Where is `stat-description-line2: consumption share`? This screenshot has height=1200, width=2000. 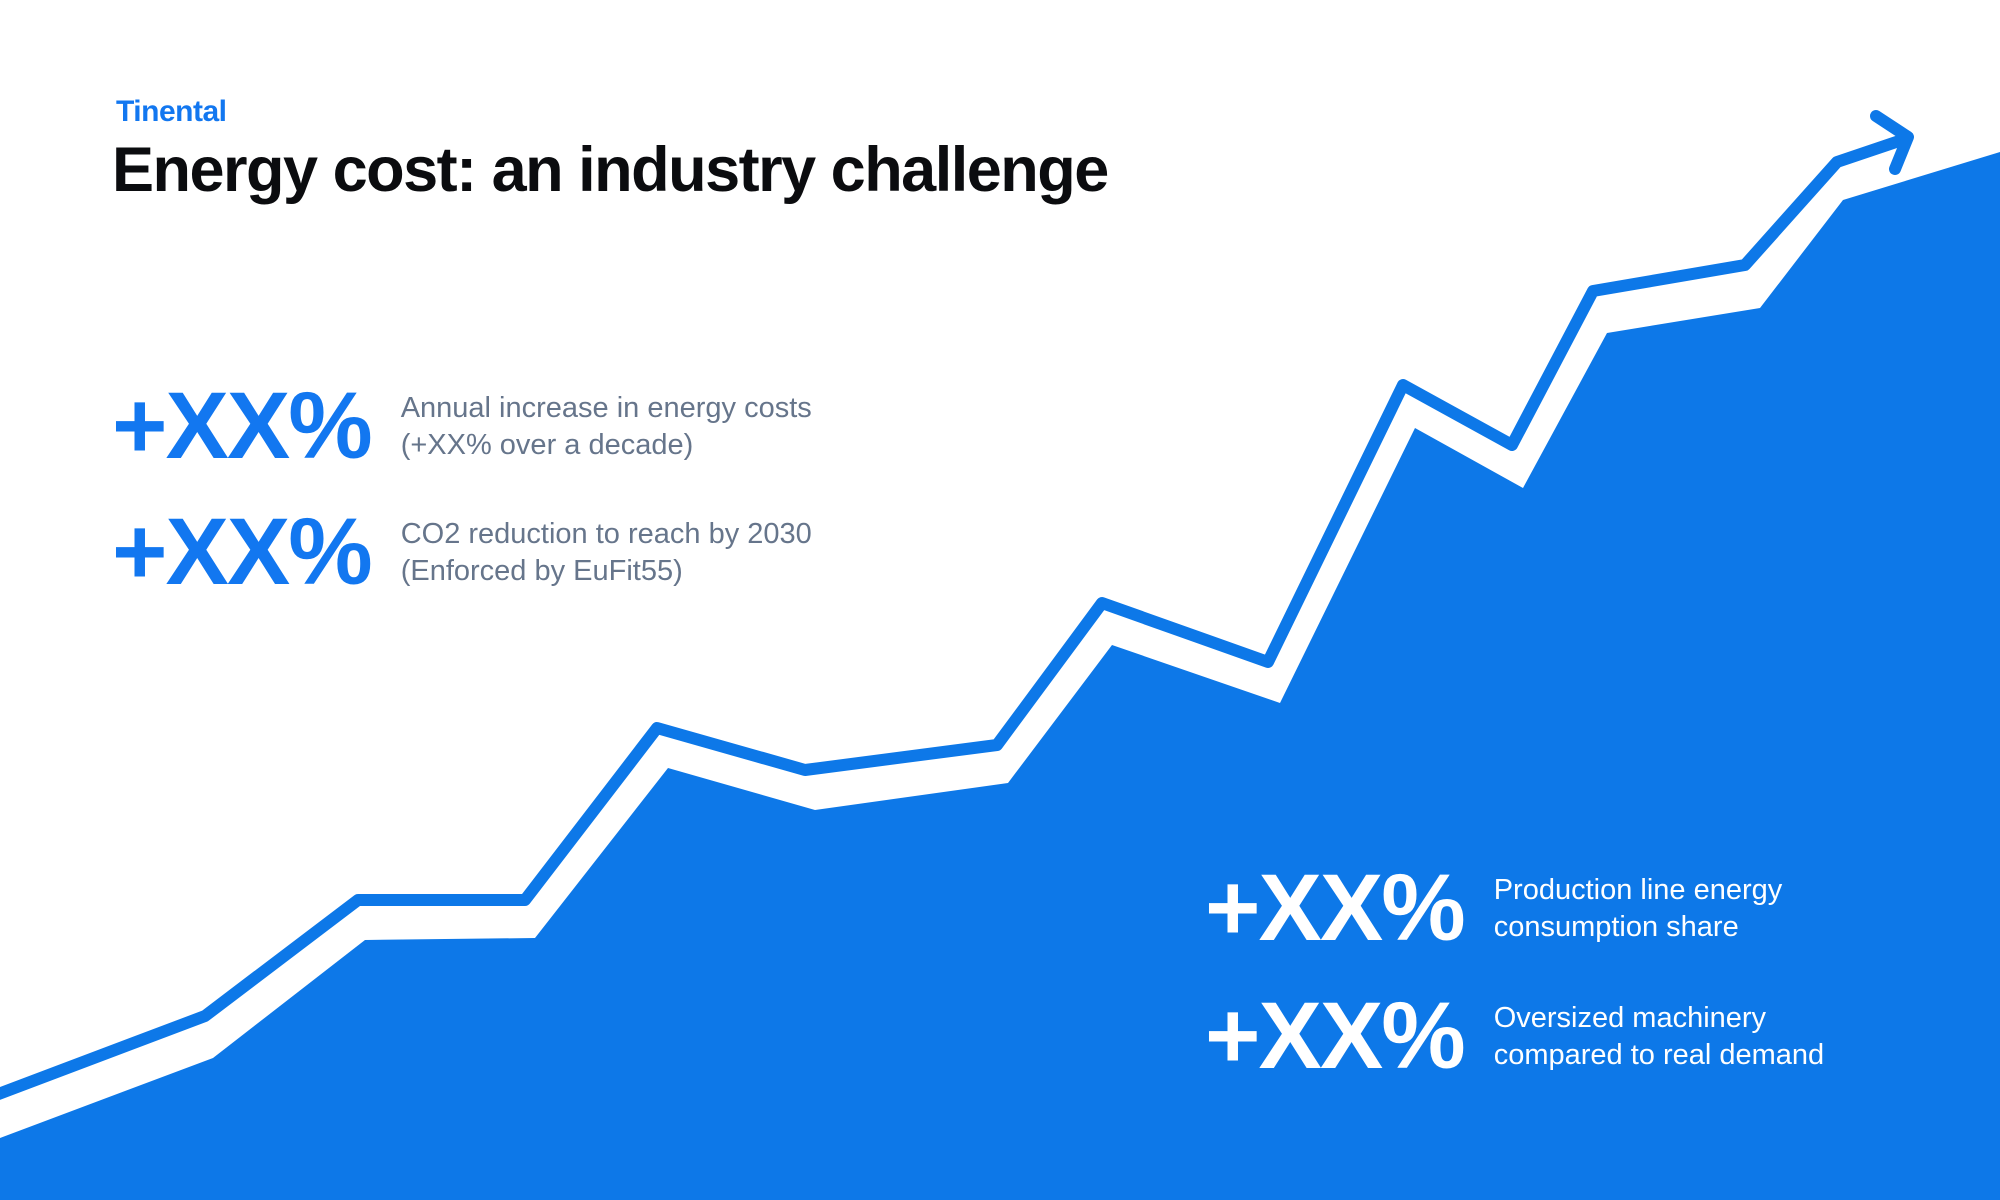
stat-description-line2: consumption share is located at coordinates (1616, 926).